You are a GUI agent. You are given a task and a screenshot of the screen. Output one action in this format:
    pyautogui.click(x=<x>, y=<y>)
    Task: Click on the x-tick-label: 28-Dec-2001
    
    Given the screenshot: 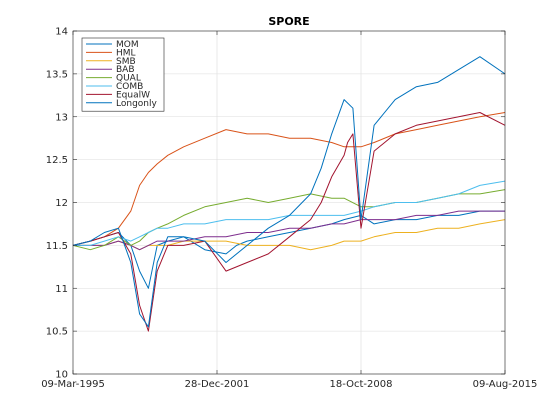 What is the action you would take?
    pyautogui.click(x=217, y=384)
    